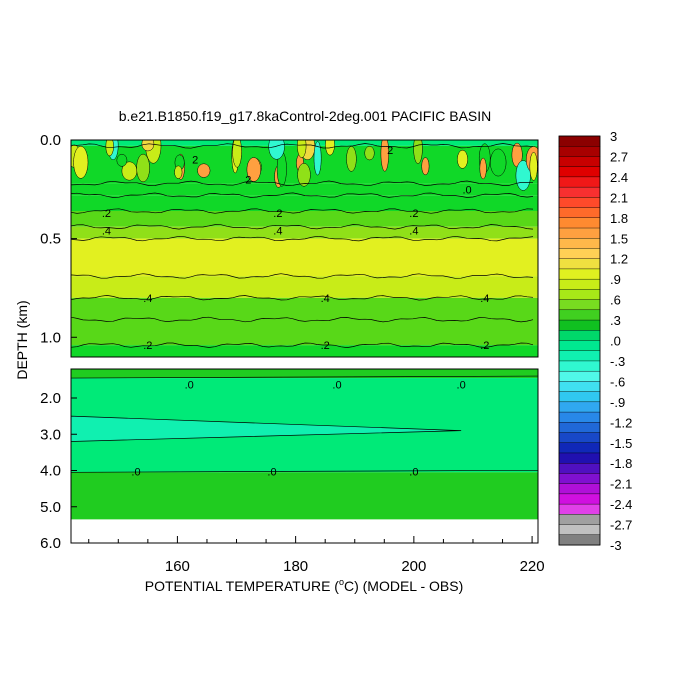 This screenshot has width=700, height=700. What do you see at coordinates (617, 381) in the screenshot?
I see `colorbar-label: -.6` at bounding box center [617, 381].